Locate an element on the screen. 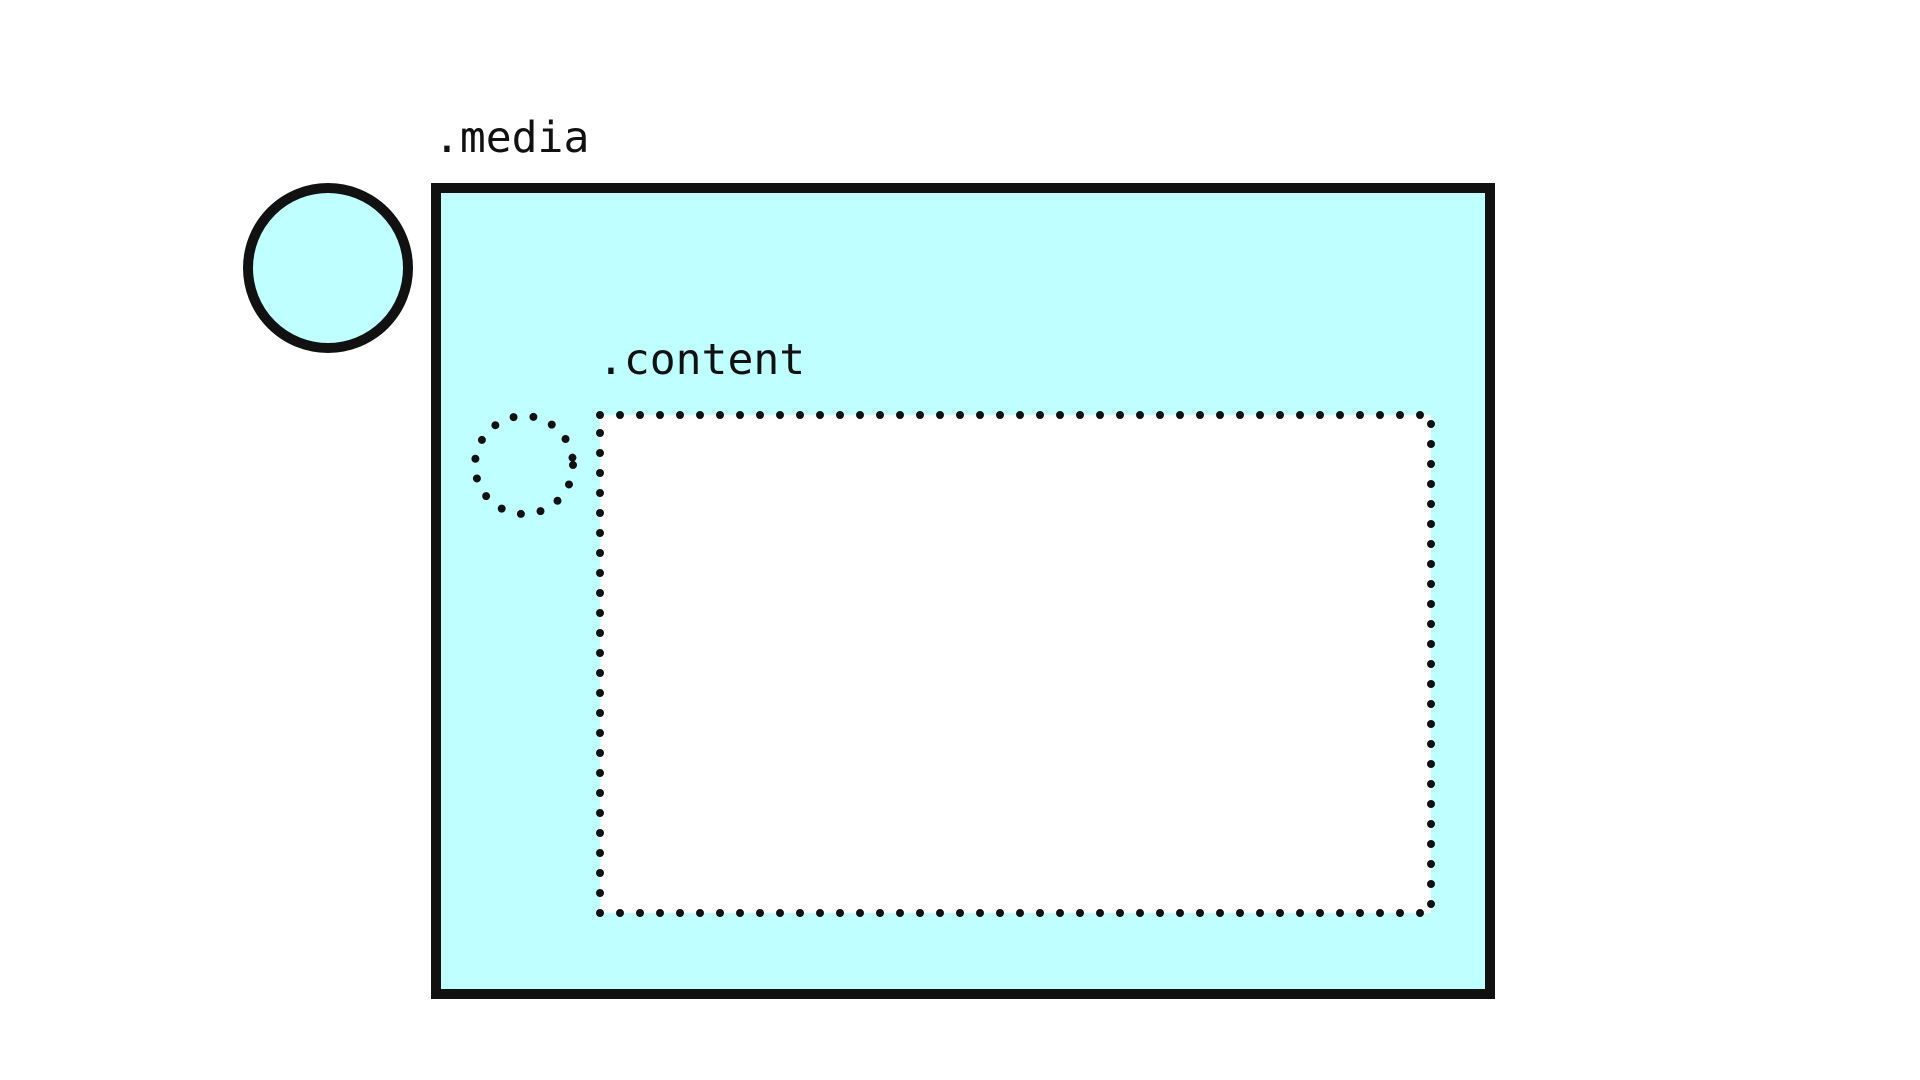 Image resolution: width=1920 pixels, height=1080 pixels. inner-avatar-circle is located at coordinates (524, 465).